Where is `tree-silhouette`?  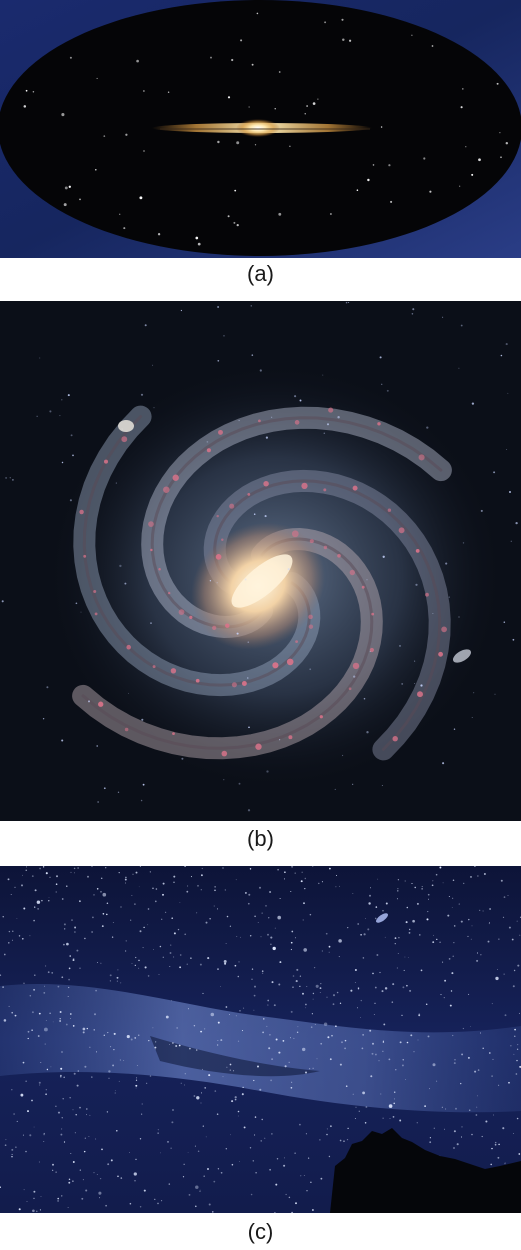
tree-silhouette is located at coordinates (425, 1170).